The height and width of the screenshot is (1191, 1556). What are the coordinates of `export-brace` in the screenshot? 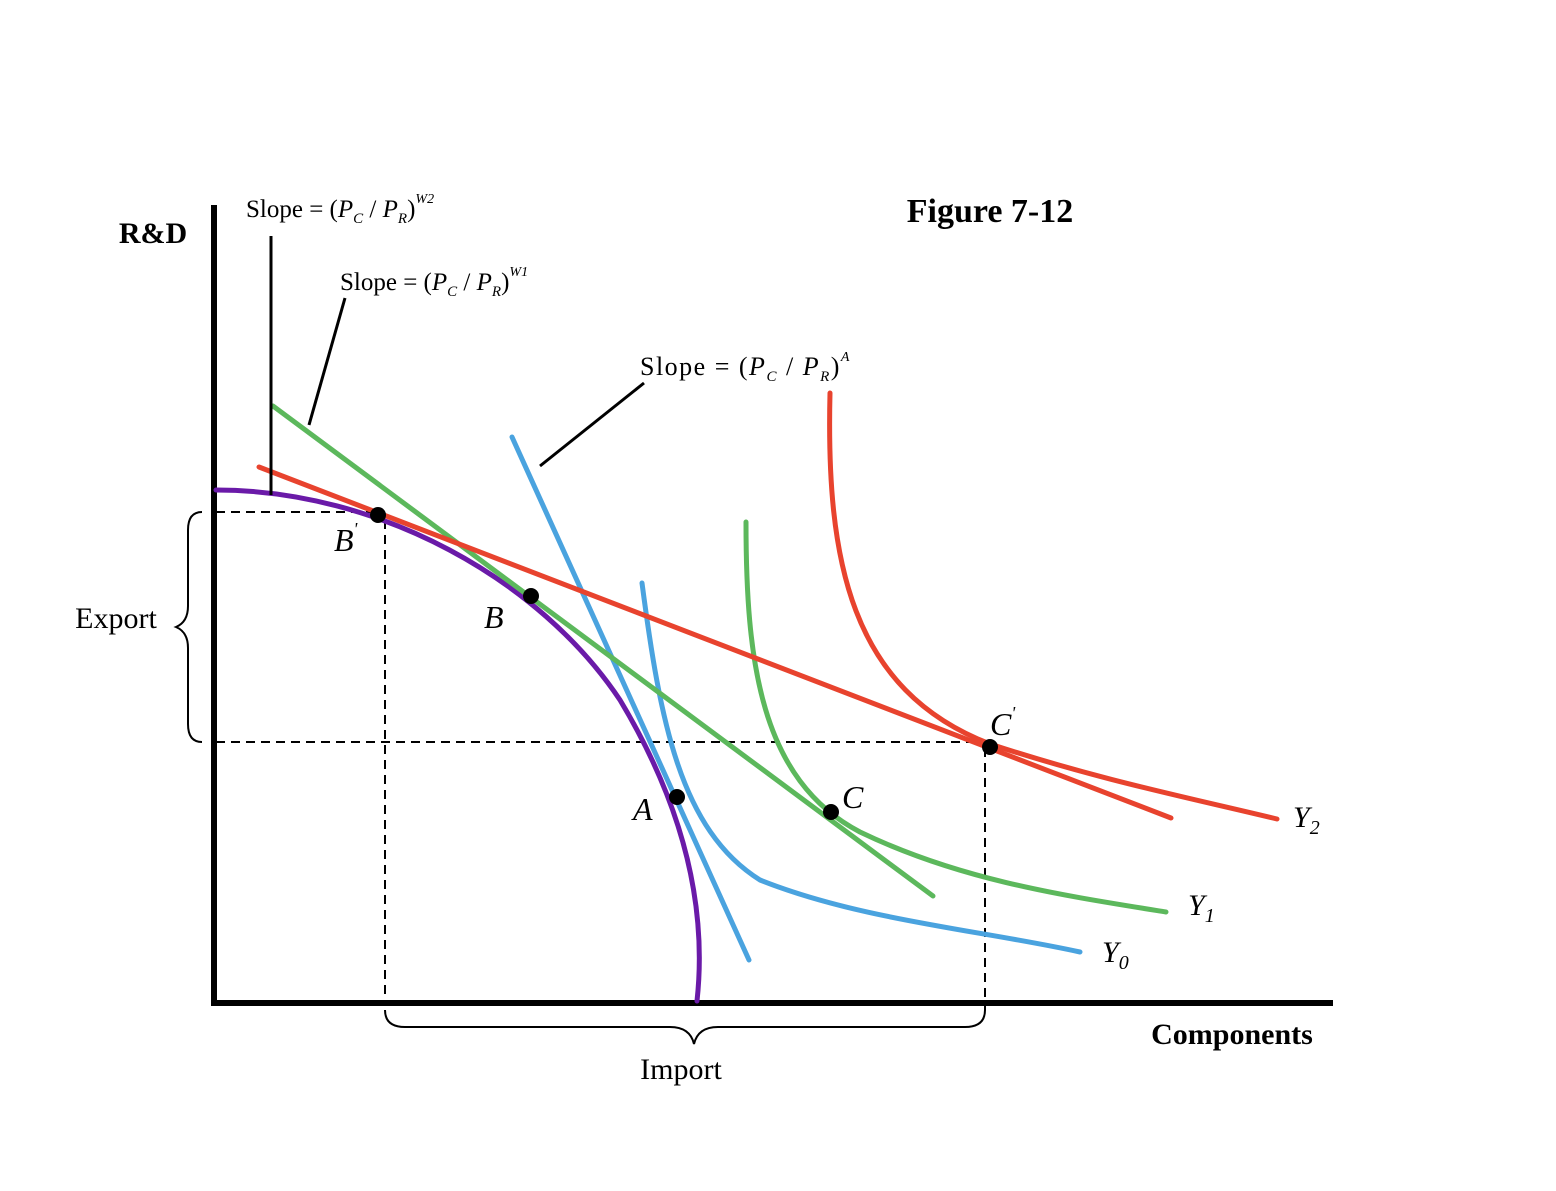 It's located at (188, 627).